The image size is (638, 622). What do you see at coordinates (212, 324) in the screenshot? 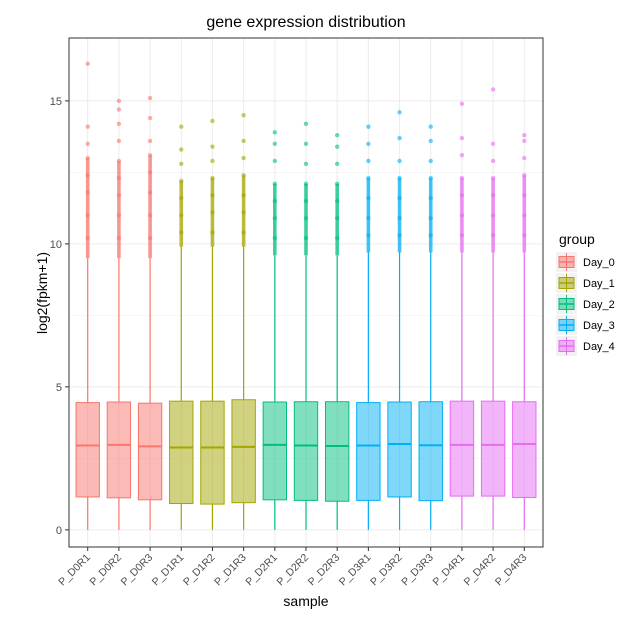
I see `boxplot-P_D1R2` at bounding box center [212, 324].